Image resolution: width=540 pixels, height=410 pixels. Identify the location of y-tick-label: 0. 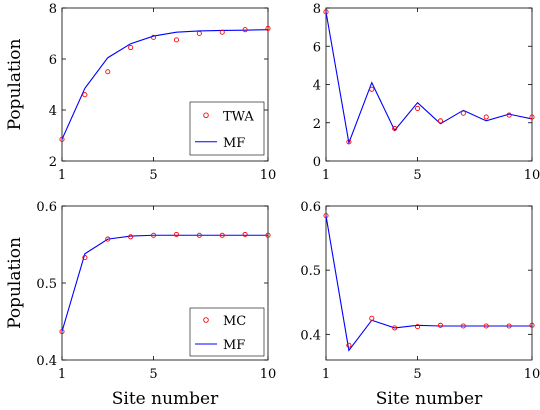
(317, 162).